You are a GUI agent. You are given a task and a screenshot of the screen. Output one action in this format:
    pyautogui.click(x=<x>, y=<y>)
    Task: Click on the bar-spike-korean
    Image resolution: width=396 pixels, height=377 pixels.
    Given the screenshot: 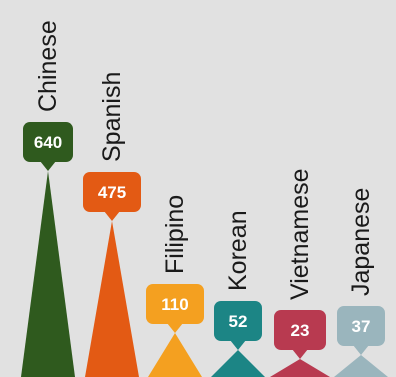 What is the action you would take?
    pyautogui.click(x=238, y=363)
    